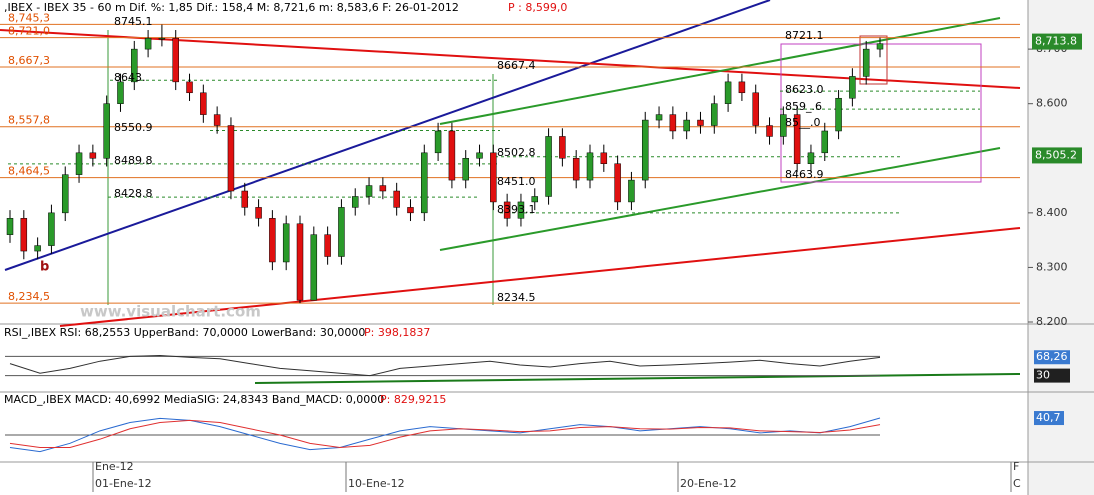 The width and height of the screenshot is (1094, 495). Describe the element at coordinates (29, 296) in the screenshot. I see `level-label: 8,234,5` at that location.